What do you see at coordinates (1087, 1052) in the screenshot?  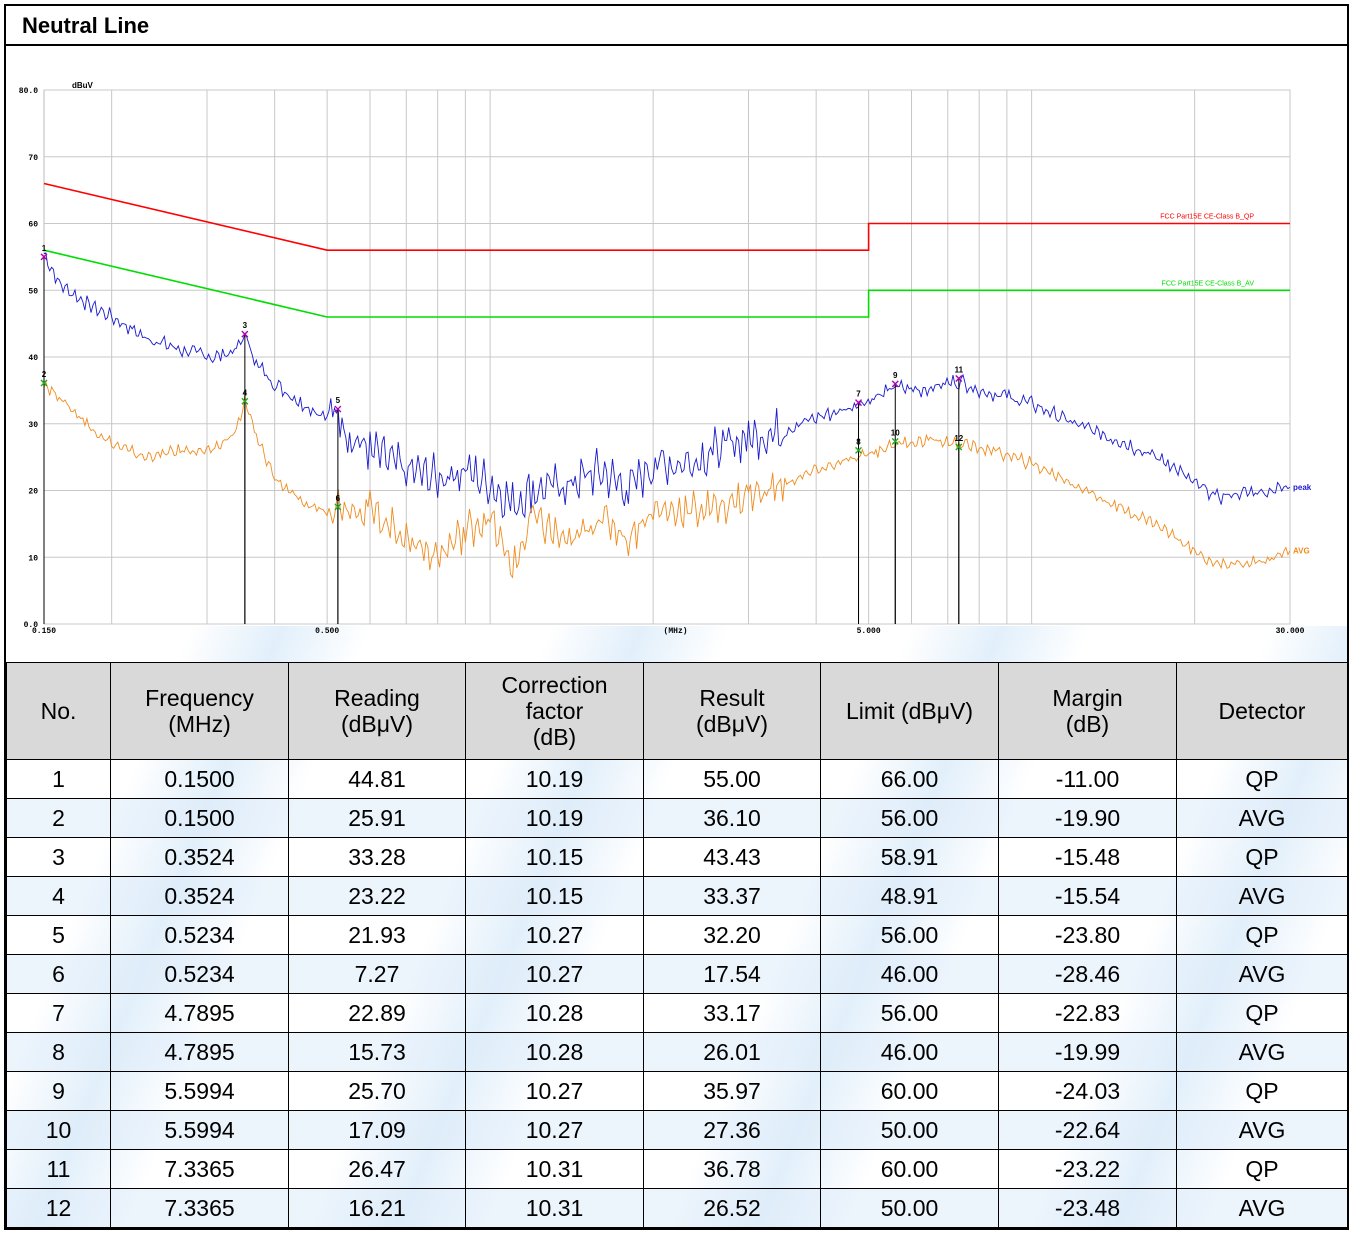 I see `table-cell: -19.99` at bounding box center [1087, 1052].